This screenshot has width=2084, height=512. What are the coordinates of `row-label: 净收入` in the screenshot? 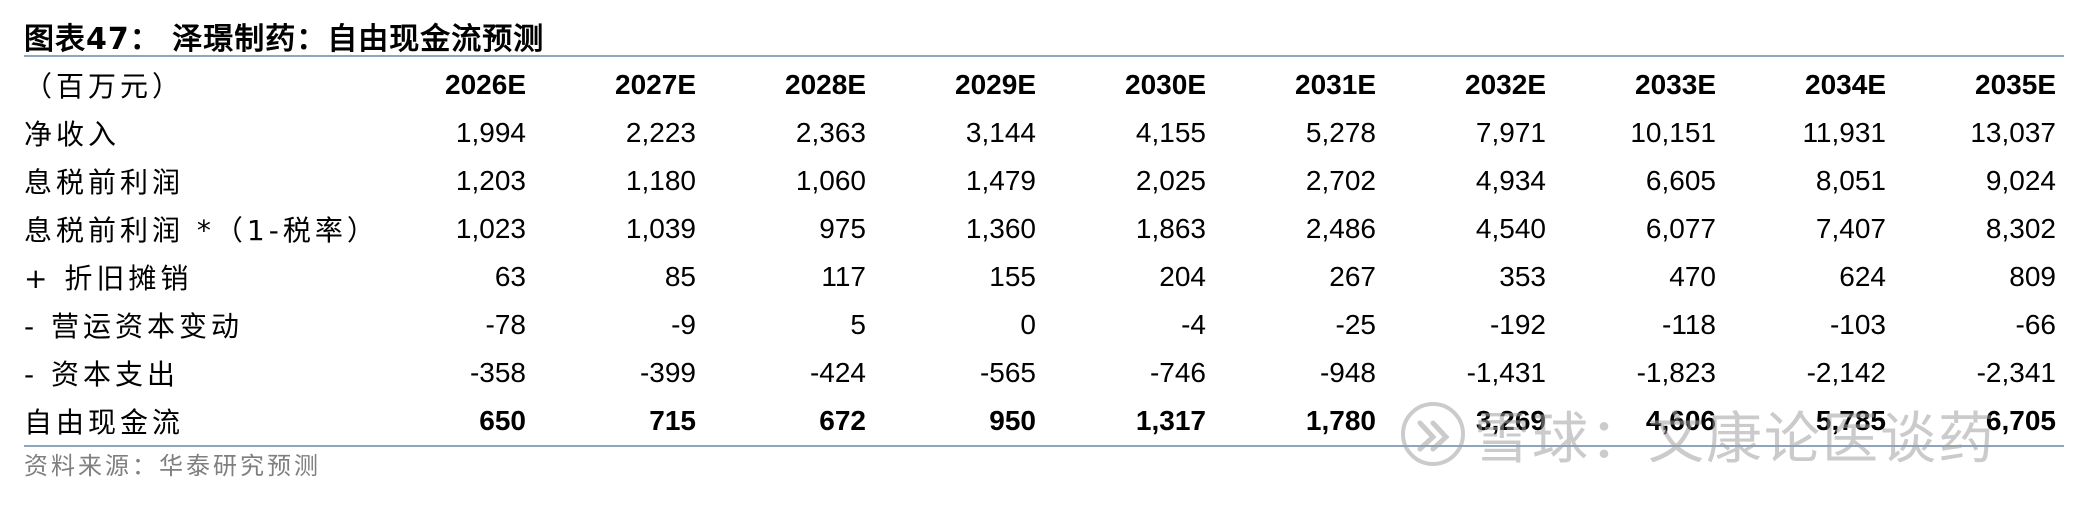 It's located at (72, 134).